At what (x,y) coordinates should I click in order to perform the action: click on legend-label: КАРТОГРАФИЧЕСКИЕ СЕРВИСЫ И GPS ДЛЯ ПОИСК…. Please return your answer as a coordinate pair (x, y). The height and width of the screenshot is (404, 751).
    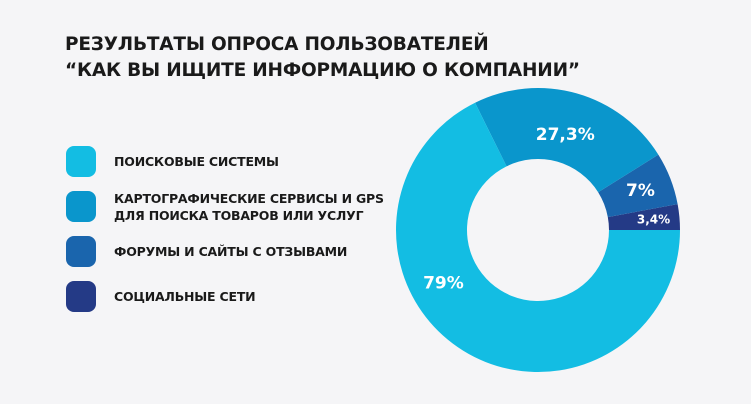
    Looking at the image, I should click on (249, 206).